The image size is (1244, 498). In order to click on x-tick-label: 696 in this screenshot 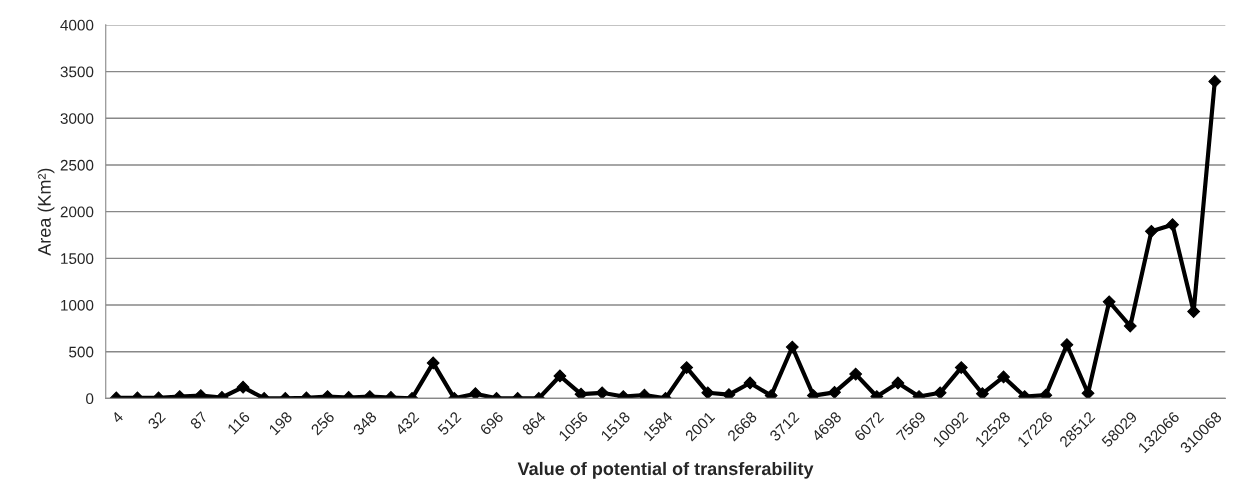, I will do `click(492, 423)`.